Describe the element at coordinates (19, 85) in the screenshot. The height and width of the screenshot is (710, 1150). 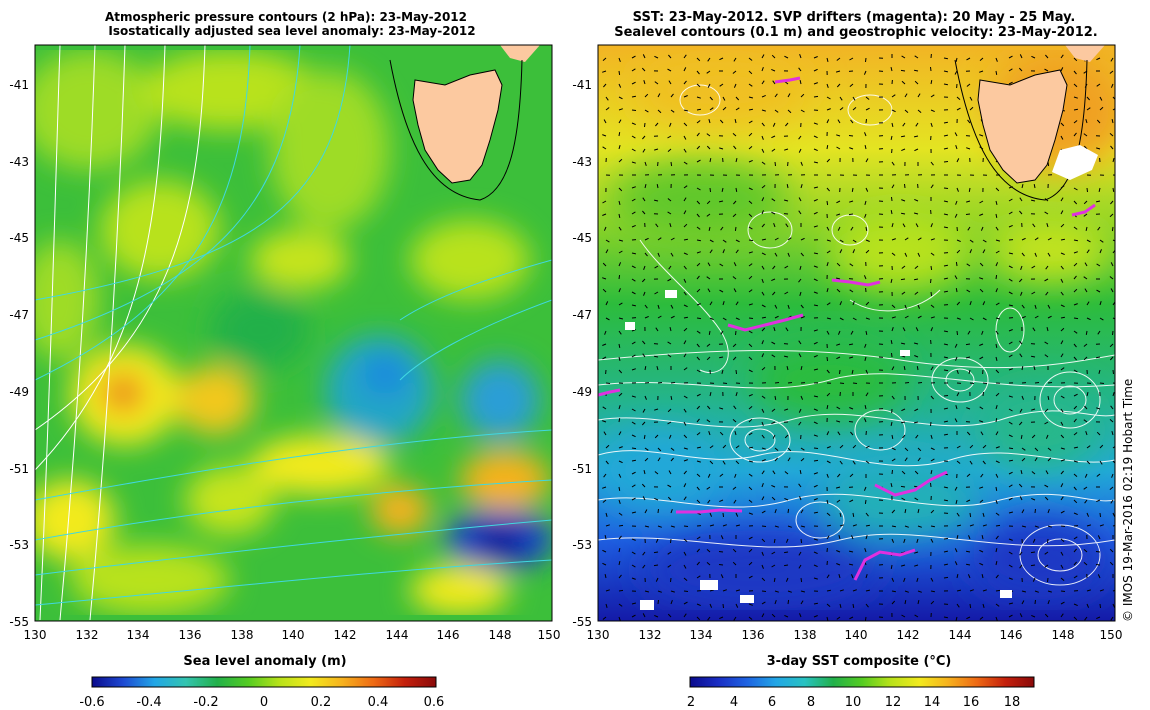
I see `lat-tick-label: -41` at that location.